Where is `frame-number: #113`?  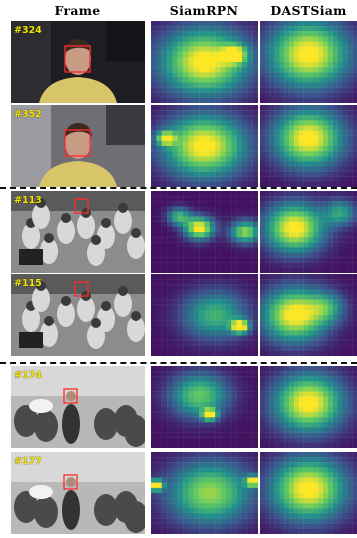 frame-number: #113 is located at coordinates (28, 200).